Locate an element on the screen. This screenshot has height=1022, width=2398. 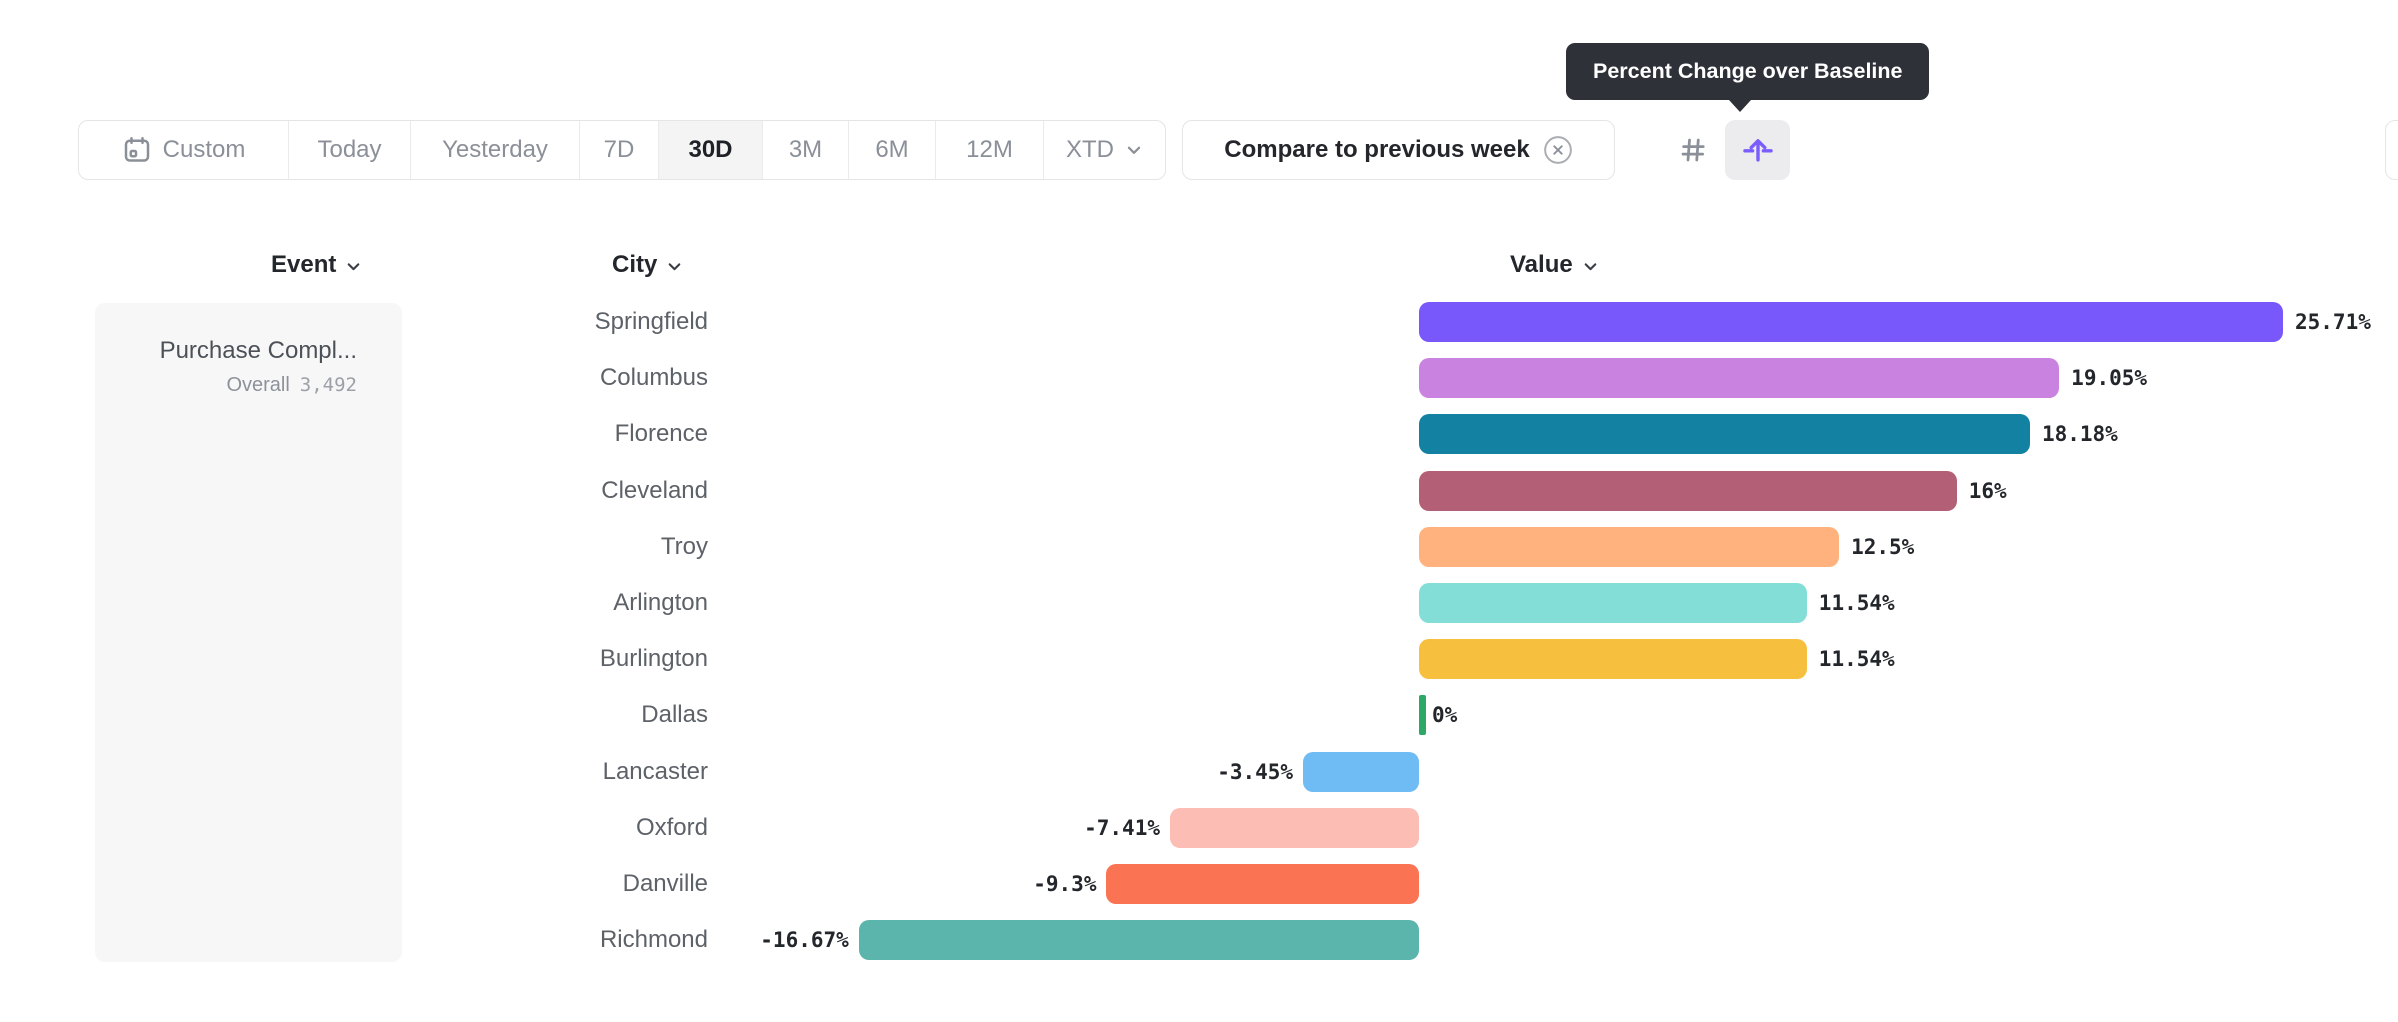
value-label: -7.41% is located at coordinates (1122, 827).